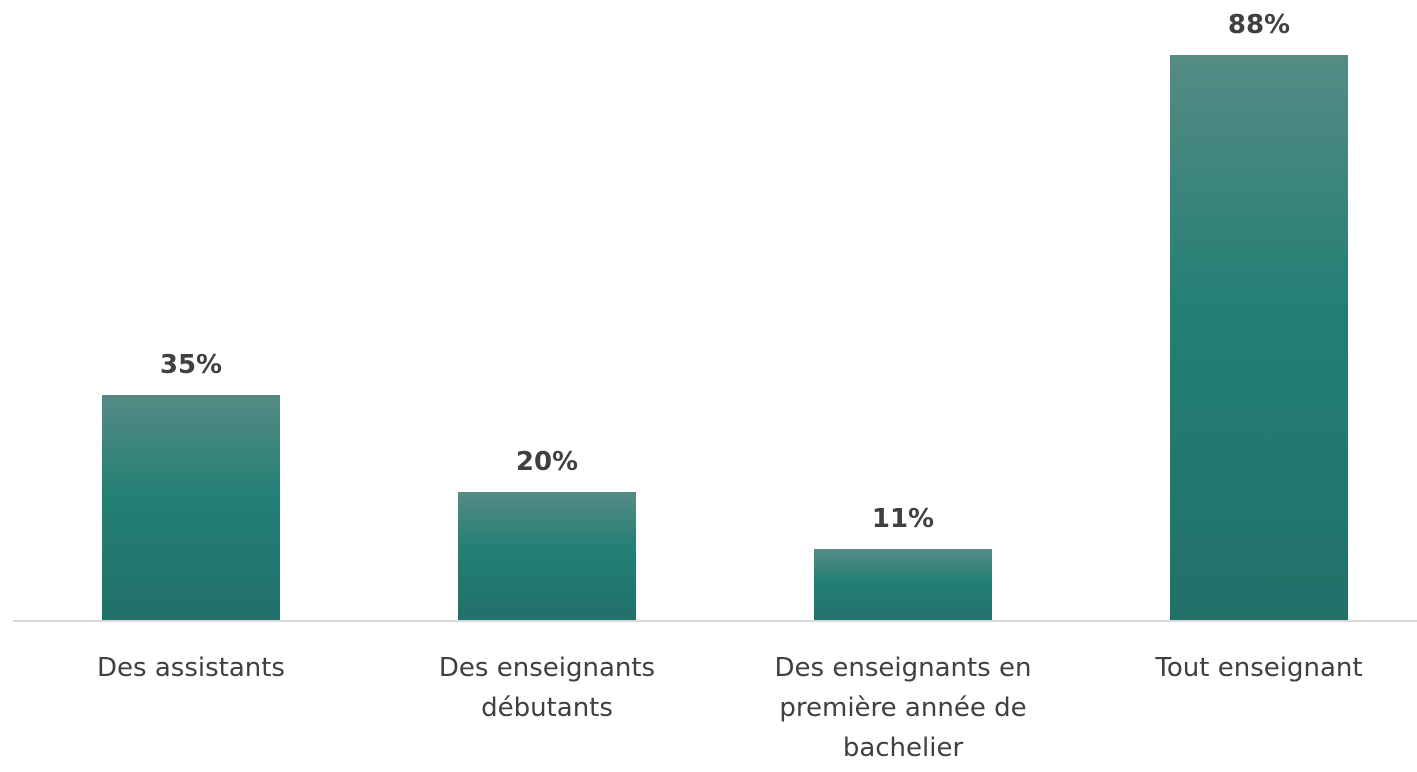  I want to click on data-label: 88%, so click(1259, 25).